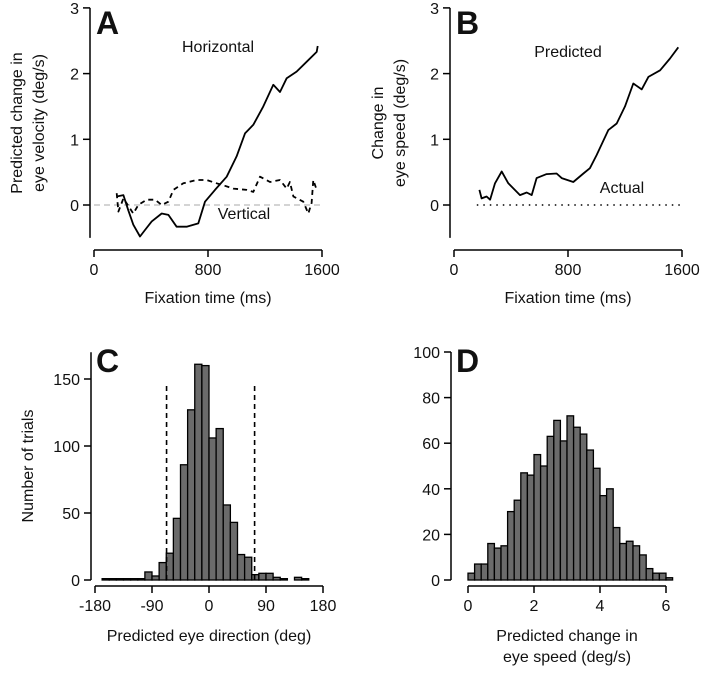 Image resolution: width=706 pixels, height=676 pixels. I want to click on panel-c-x-label: Predicted eye direction (deg), so click(209, 636).